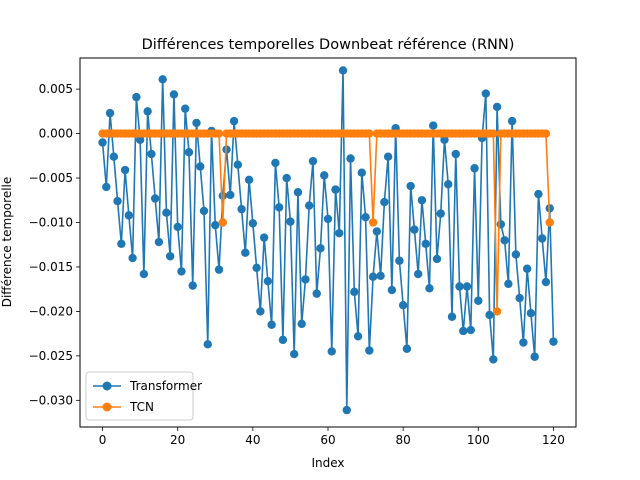  Describe the element at coordinates (51, 311) in the screenshot. I see `y-tick-label: −0.020` at that location.